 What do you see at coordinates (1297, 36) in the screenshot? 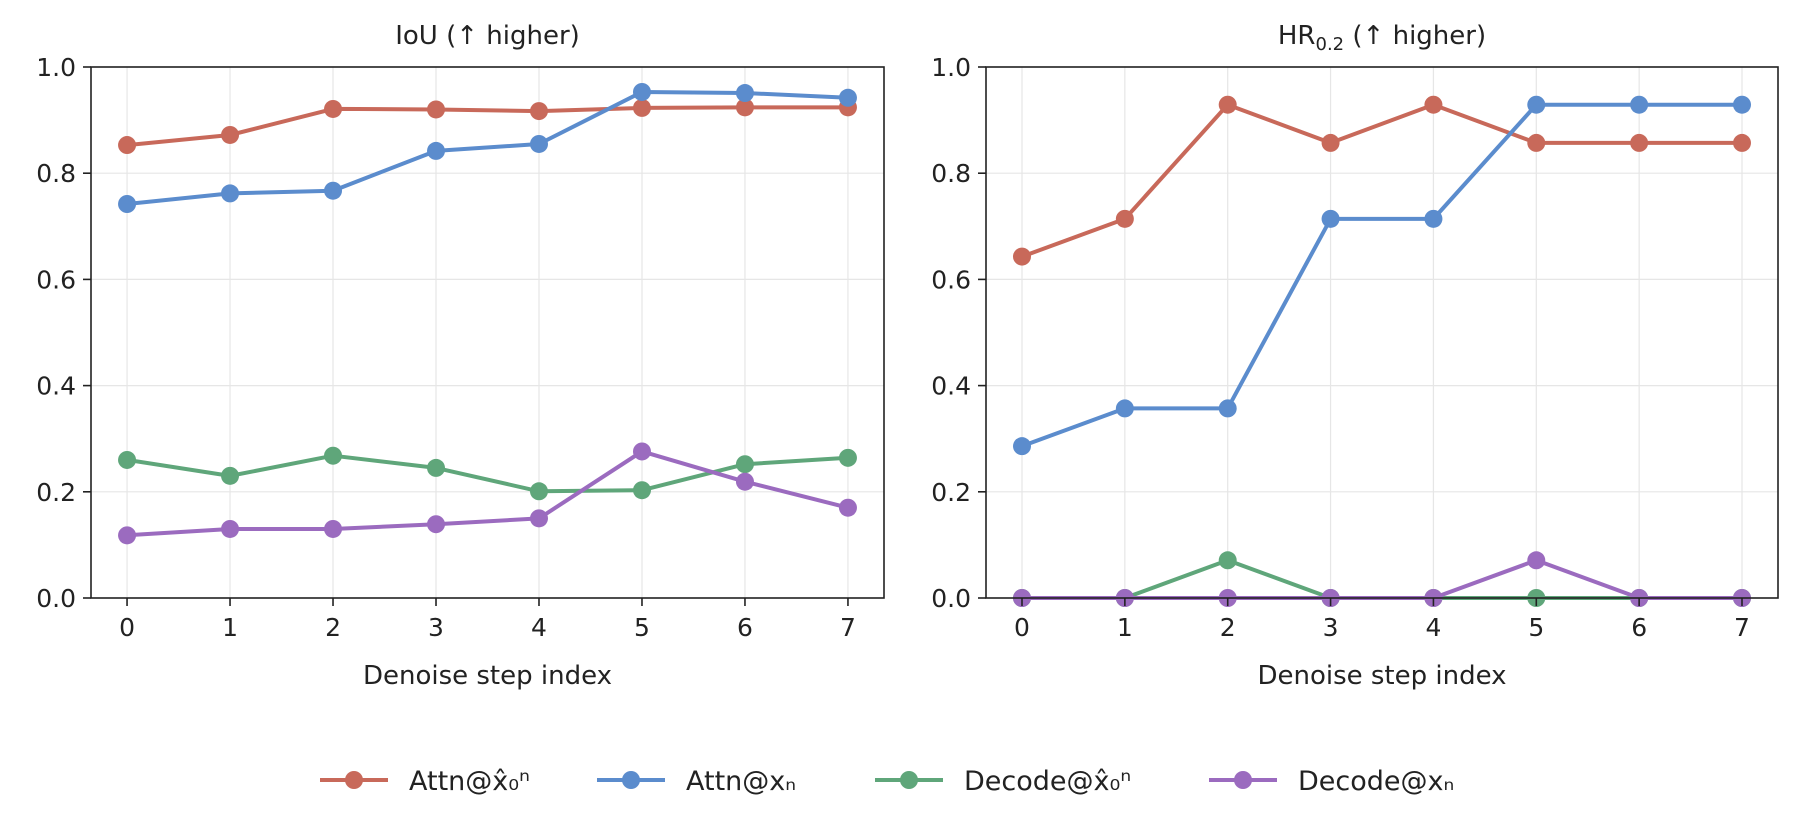
I see `chart-title-part: HR` at bounding box center [1297, 36].